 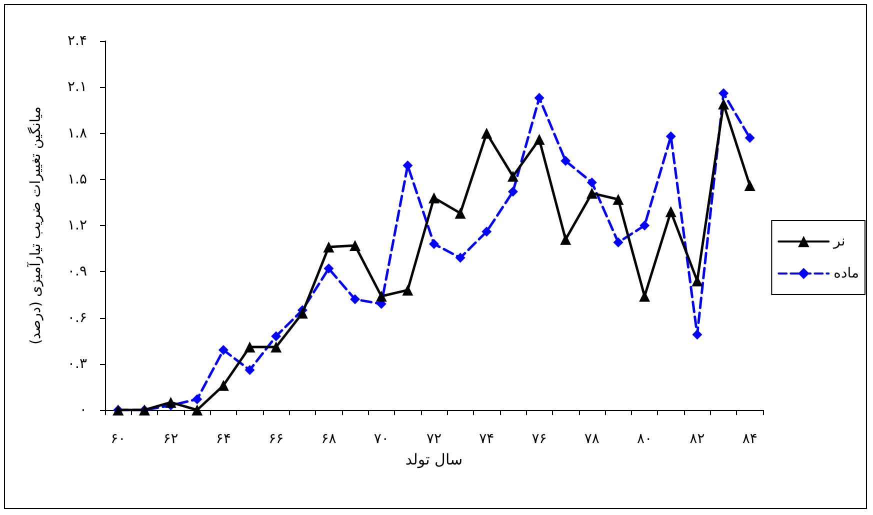 I want to click on x-tick-label: ۶۸, so click(x=329, y=439).